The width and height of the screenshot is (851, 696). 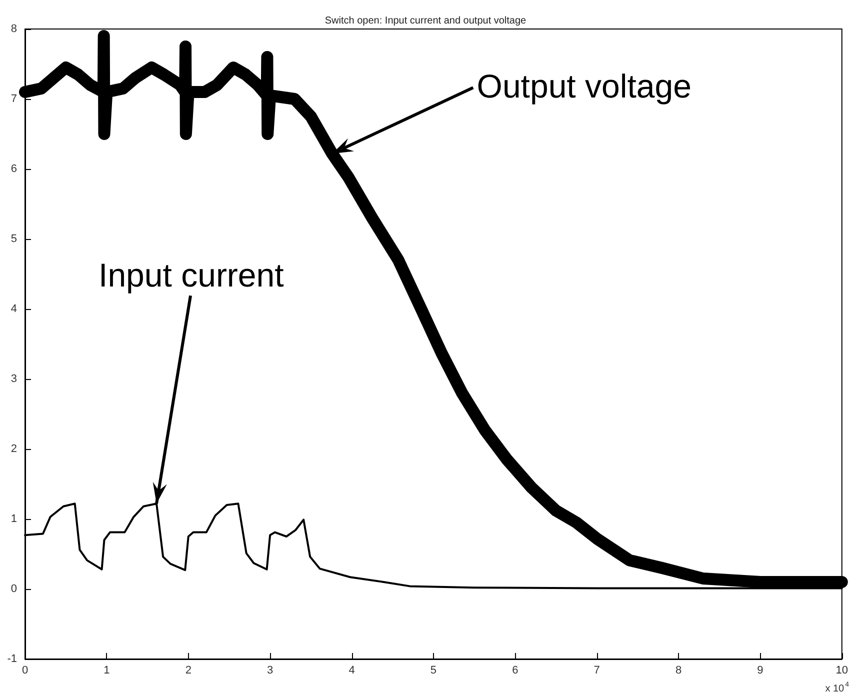 I want to click on x-tick-label: 8, so click(x=678, y=670).